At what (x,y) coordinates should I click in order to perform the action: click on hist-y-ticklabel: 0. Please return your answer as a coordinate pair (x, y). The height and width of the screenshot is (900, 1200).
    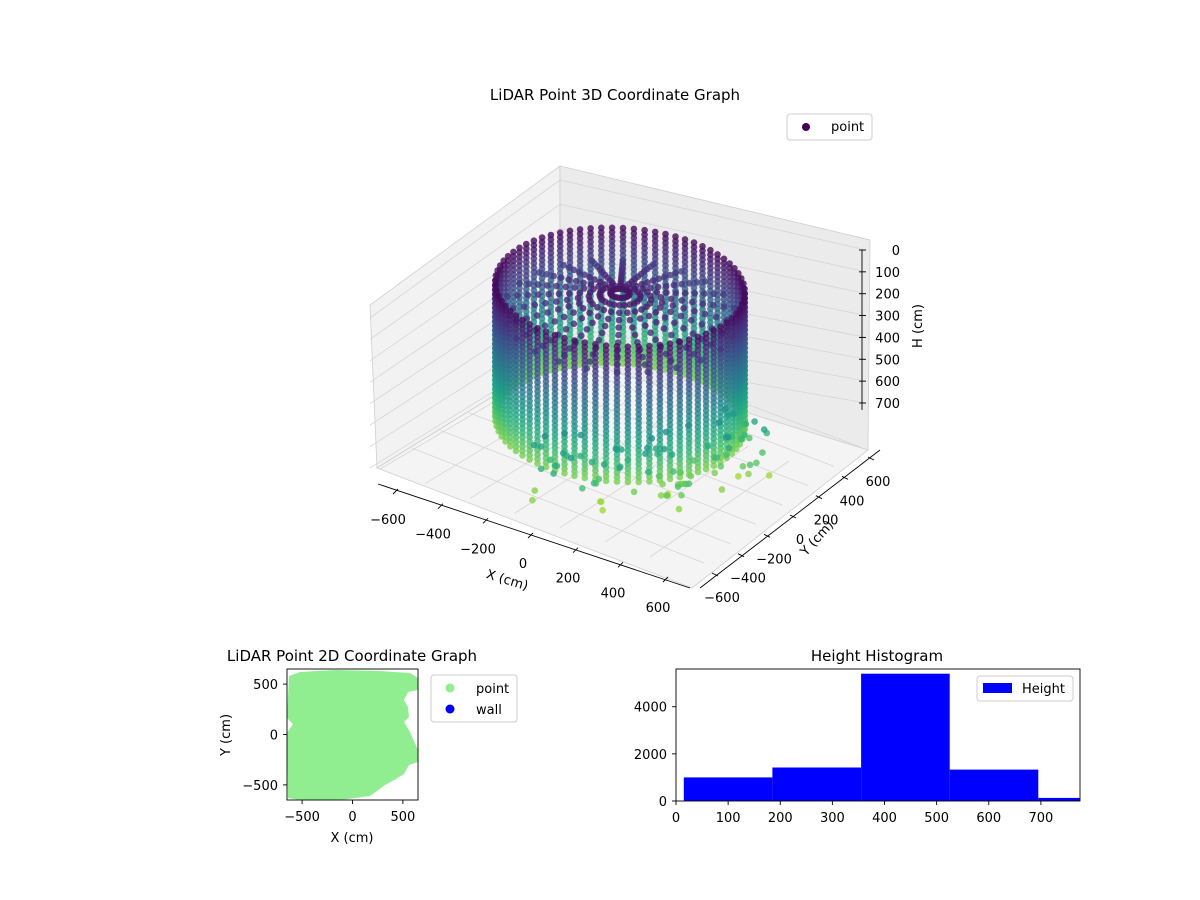
    Looking at the image, I should click on (663, 802).